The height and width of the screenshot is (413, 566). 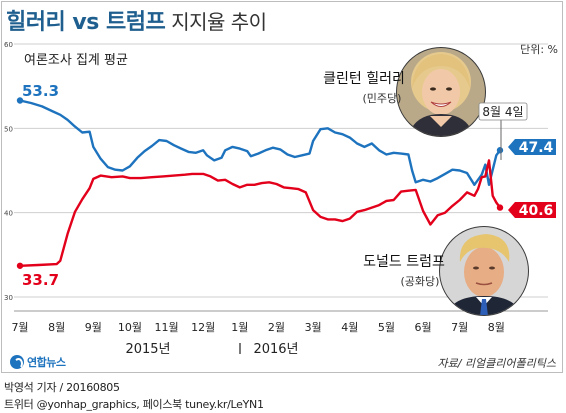 I want to click on trump-end-point, so click(x=500, y=207).